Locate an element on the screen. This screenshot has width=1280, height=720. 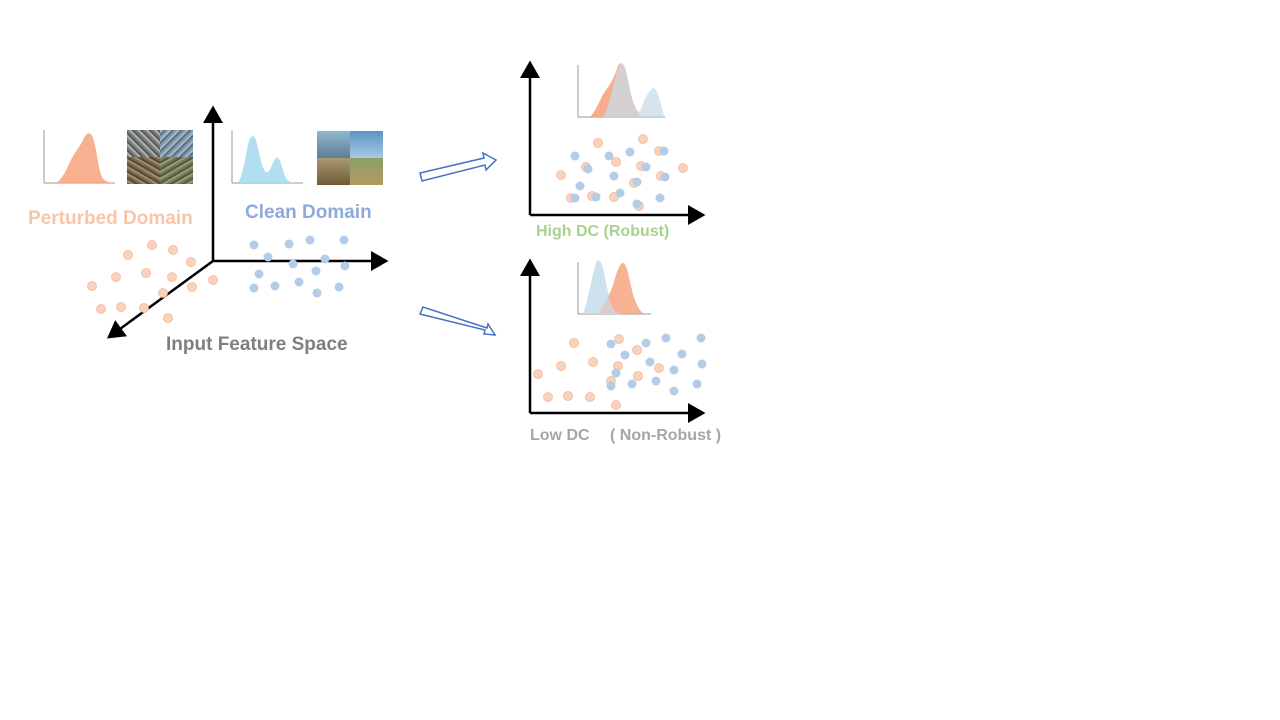
high-dc-label: High DC (Robust) is located at coordinates (603, 231).